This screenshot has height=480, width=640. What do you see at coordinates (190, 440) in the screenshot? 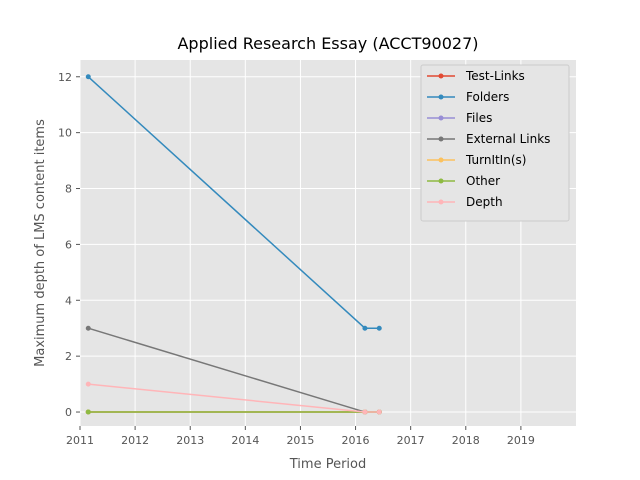
I see `x-tick-label: 2013` at bounding box center [190, 440].